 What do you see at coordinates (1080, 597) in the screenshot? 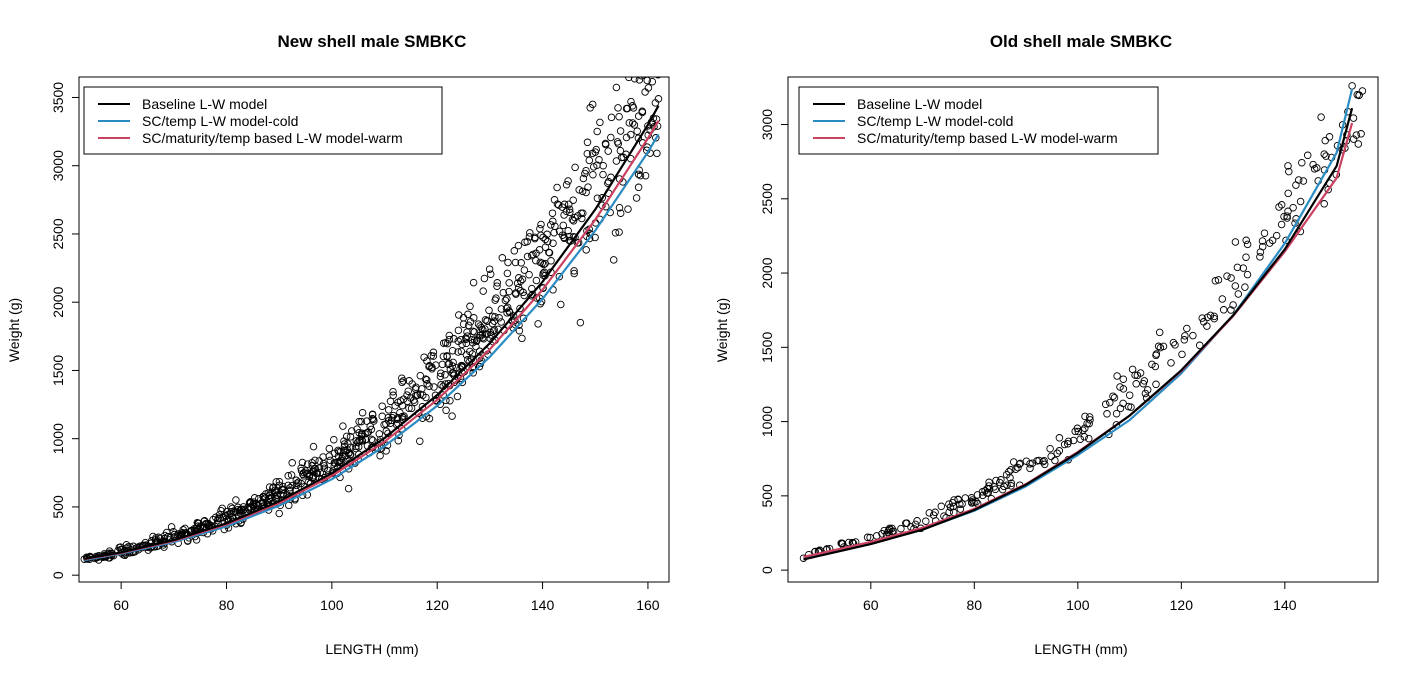
I see `x-axis: 60 80 100 120 140` at bounding box center [1080, 597].